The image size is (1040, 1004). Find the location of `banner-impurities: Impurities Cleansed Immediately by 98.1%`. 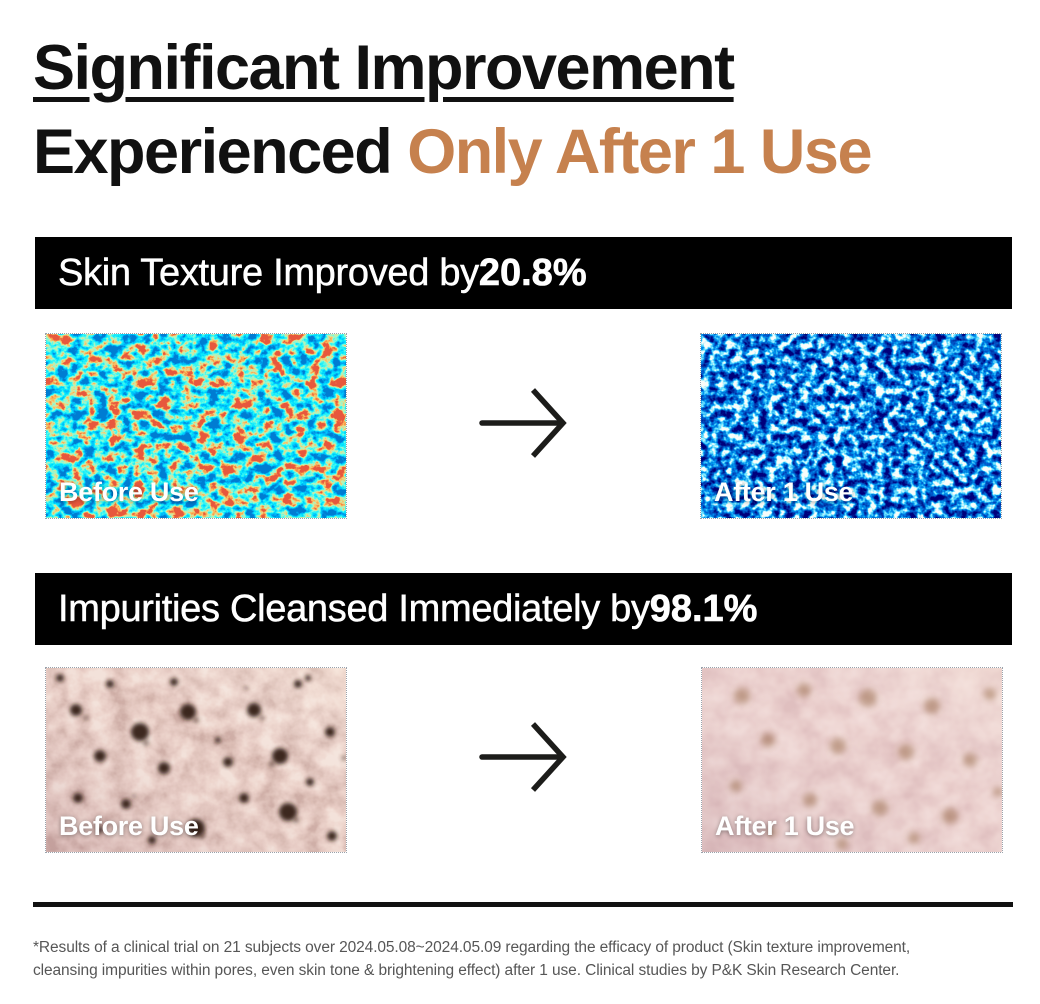

banner-impurities: Impurities Cleansed Immediately by 98.1% is located at coordinates (523, 609).